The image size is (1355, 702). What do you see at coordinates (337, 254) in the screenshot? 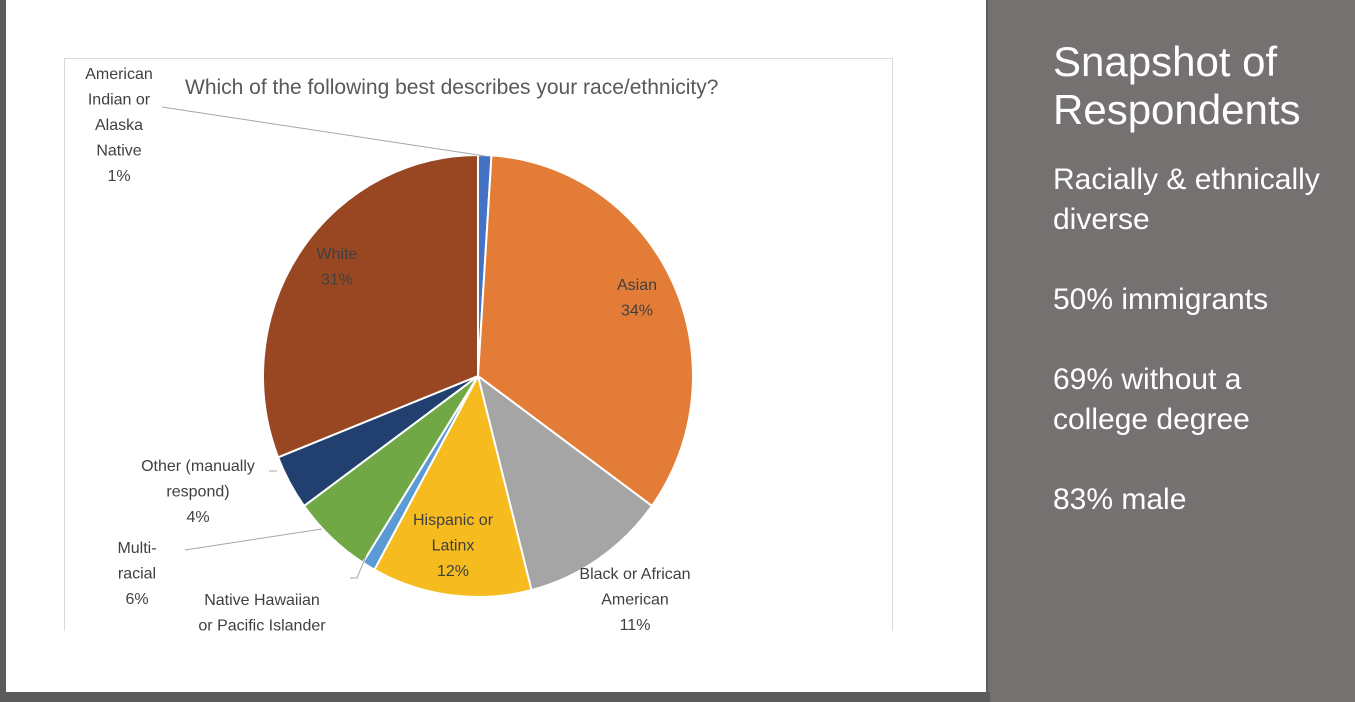
I see `data-label-line: White` at bounding box center [337, 254].